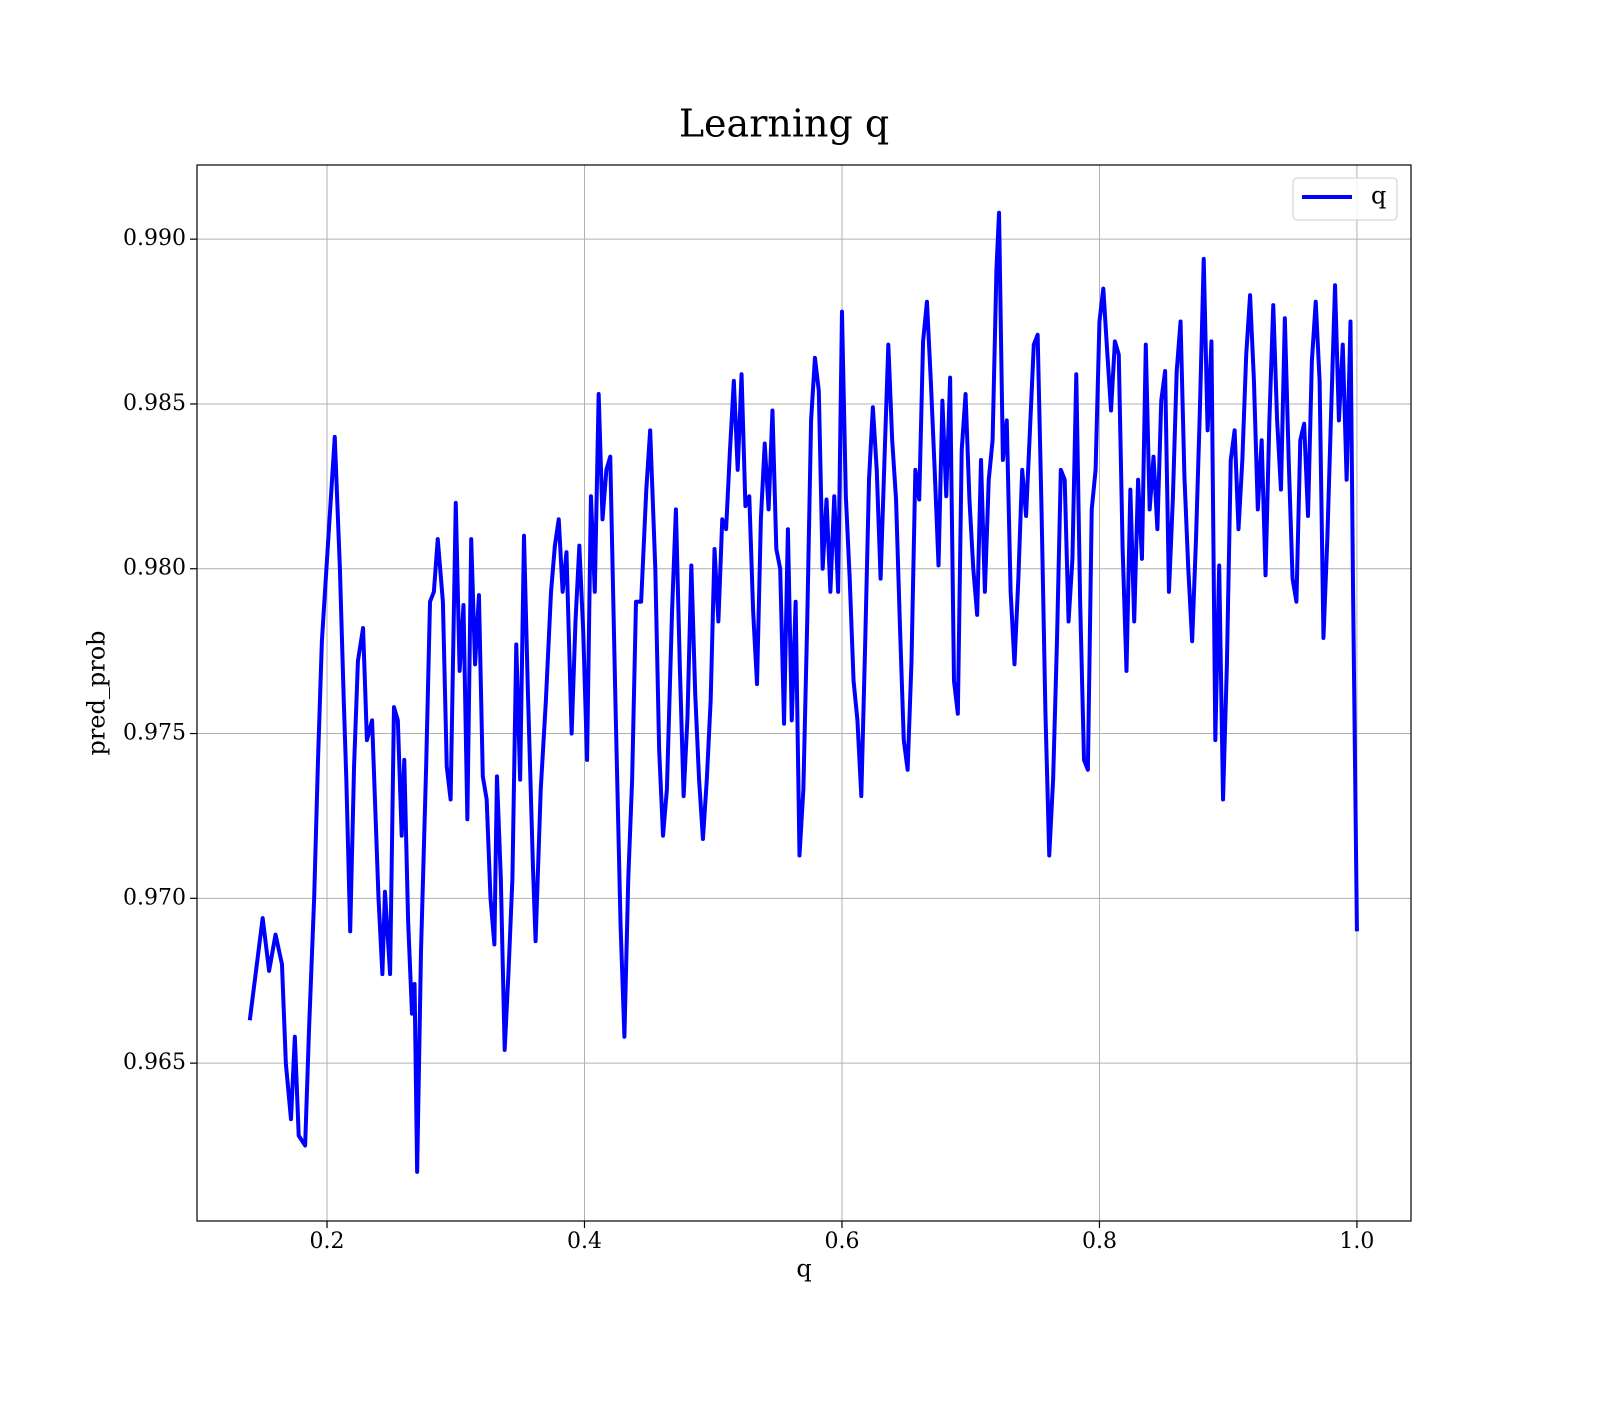 Image resolution: width=1600 pixels, height=1404 pixels. Describe the element at coordinates (584, 1241) in the screenshot. I see `x-tick-label: 0.4` at that location.